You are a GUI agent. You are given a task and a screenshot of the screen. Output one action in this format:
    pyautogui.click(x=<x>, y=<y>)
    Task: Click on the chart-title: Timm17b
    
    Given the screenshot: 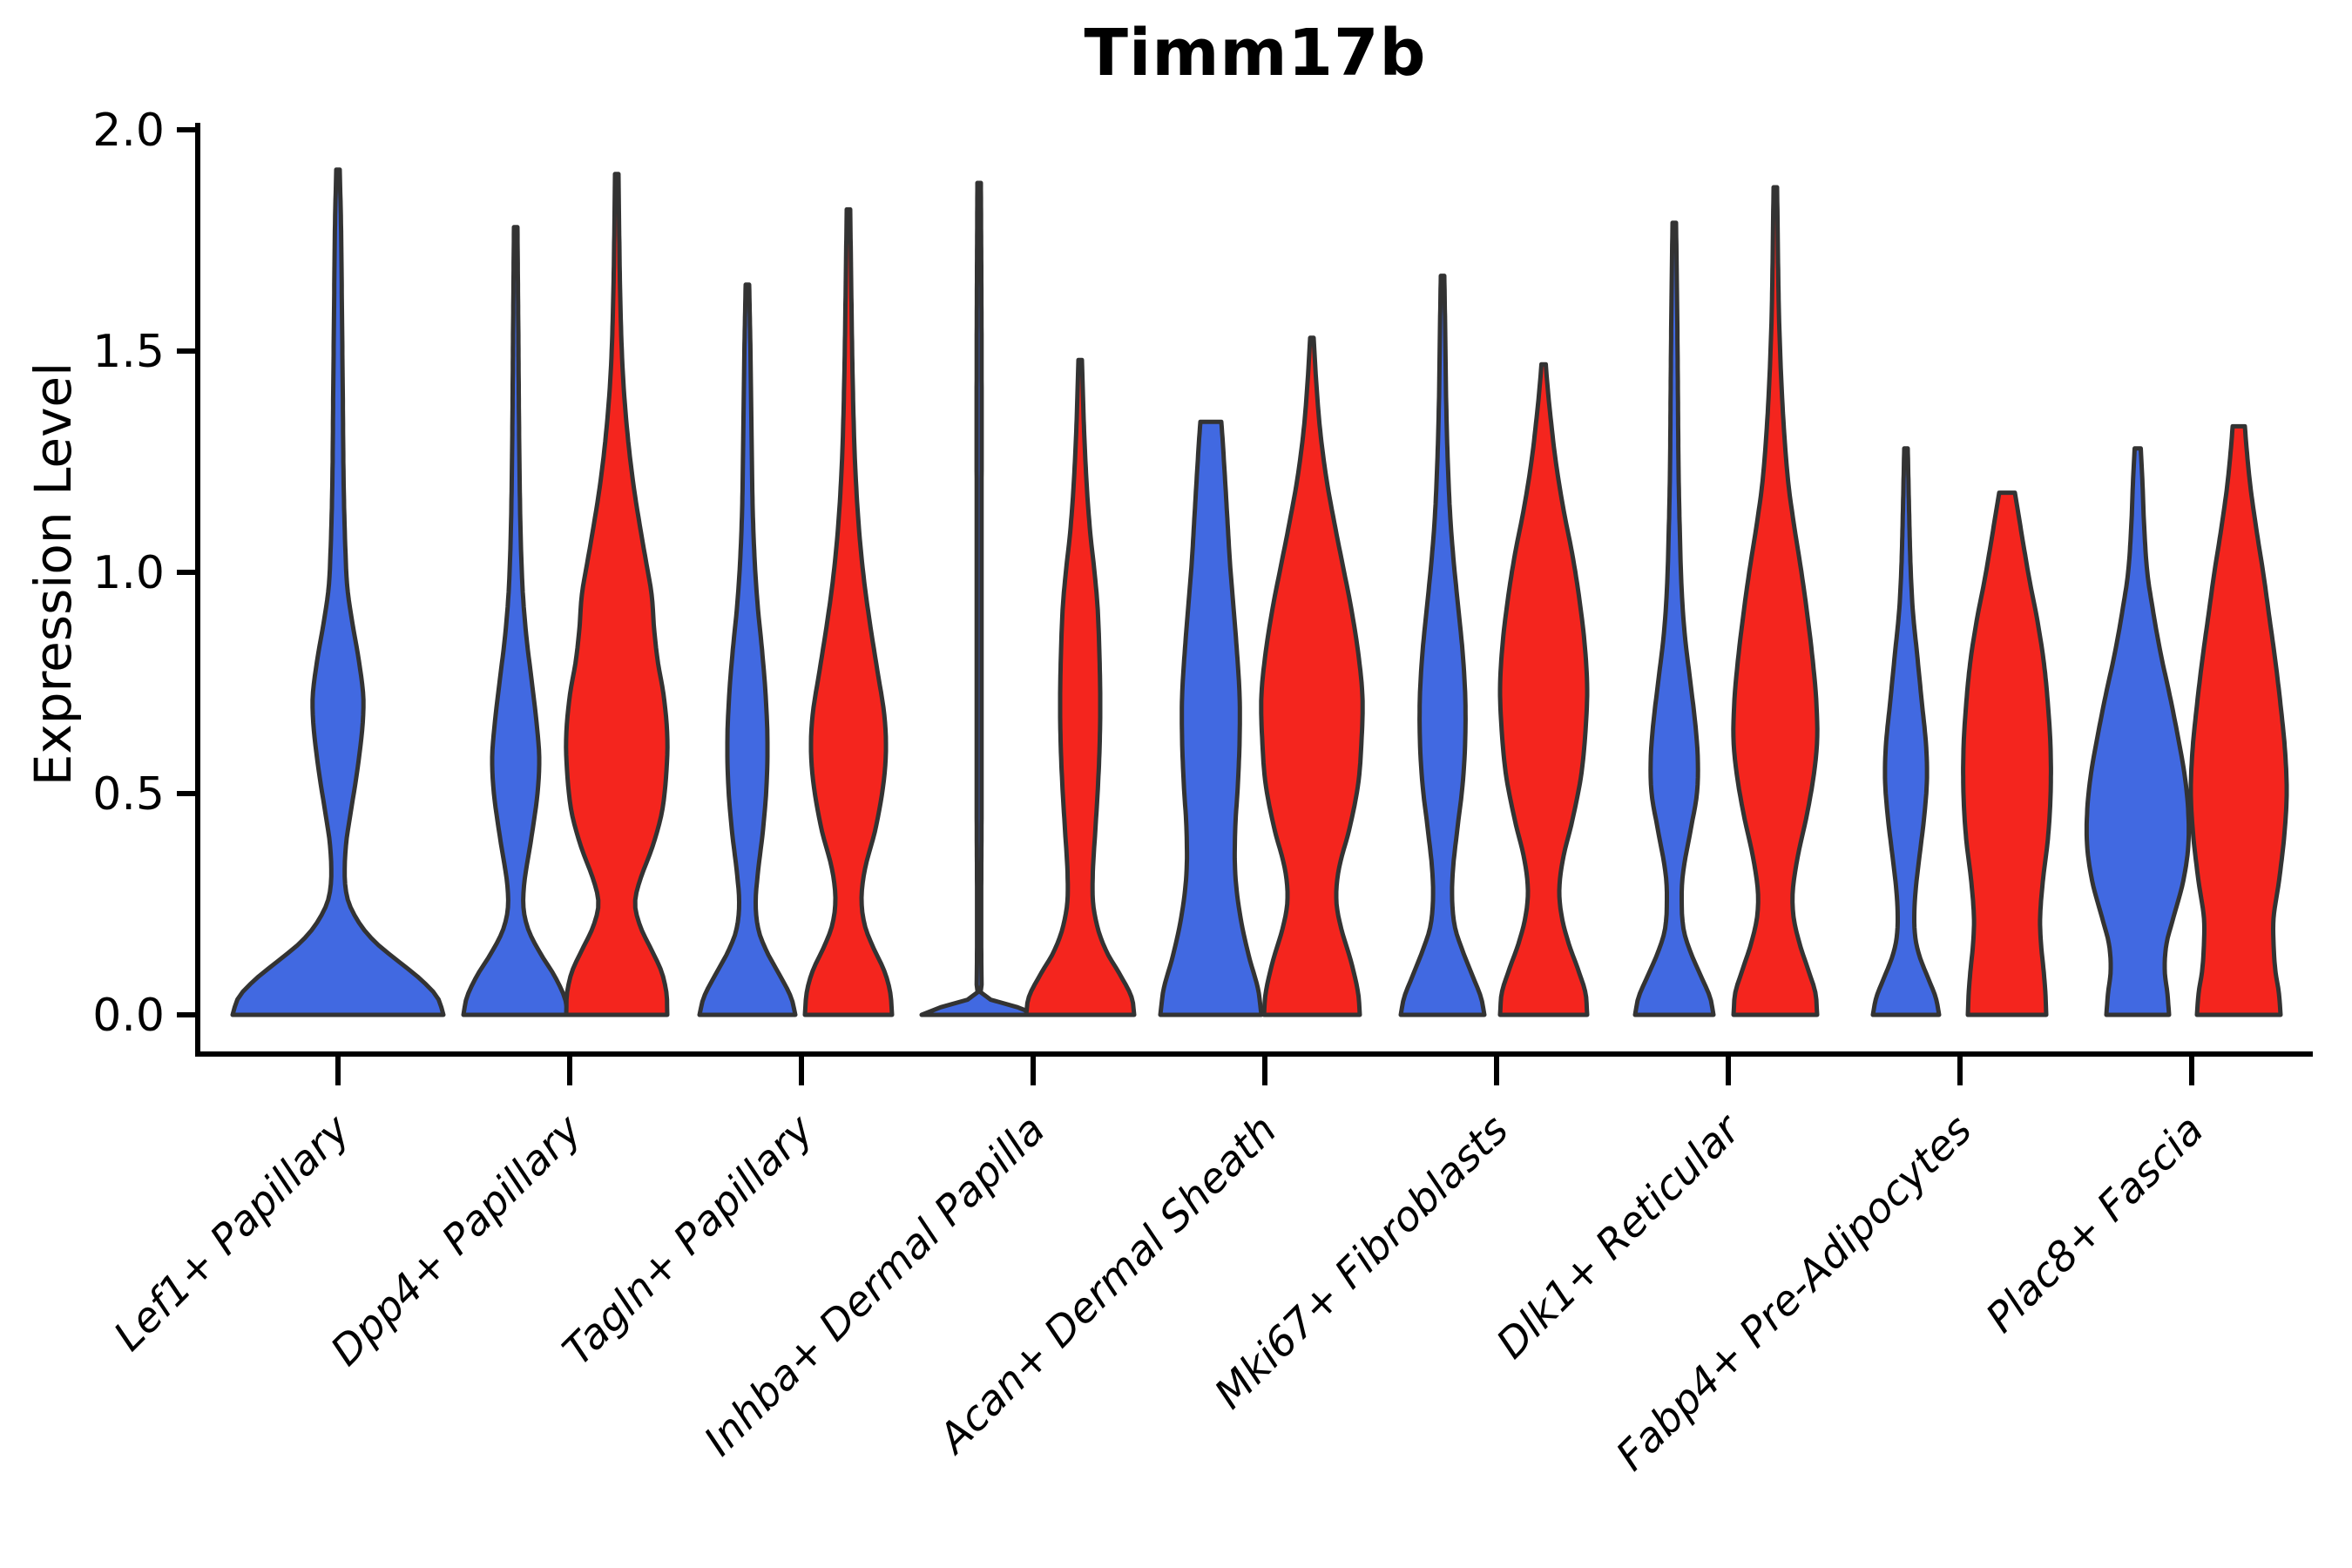 What is the action you would take?
    pyautogui.click(x=1255, y=53)
    